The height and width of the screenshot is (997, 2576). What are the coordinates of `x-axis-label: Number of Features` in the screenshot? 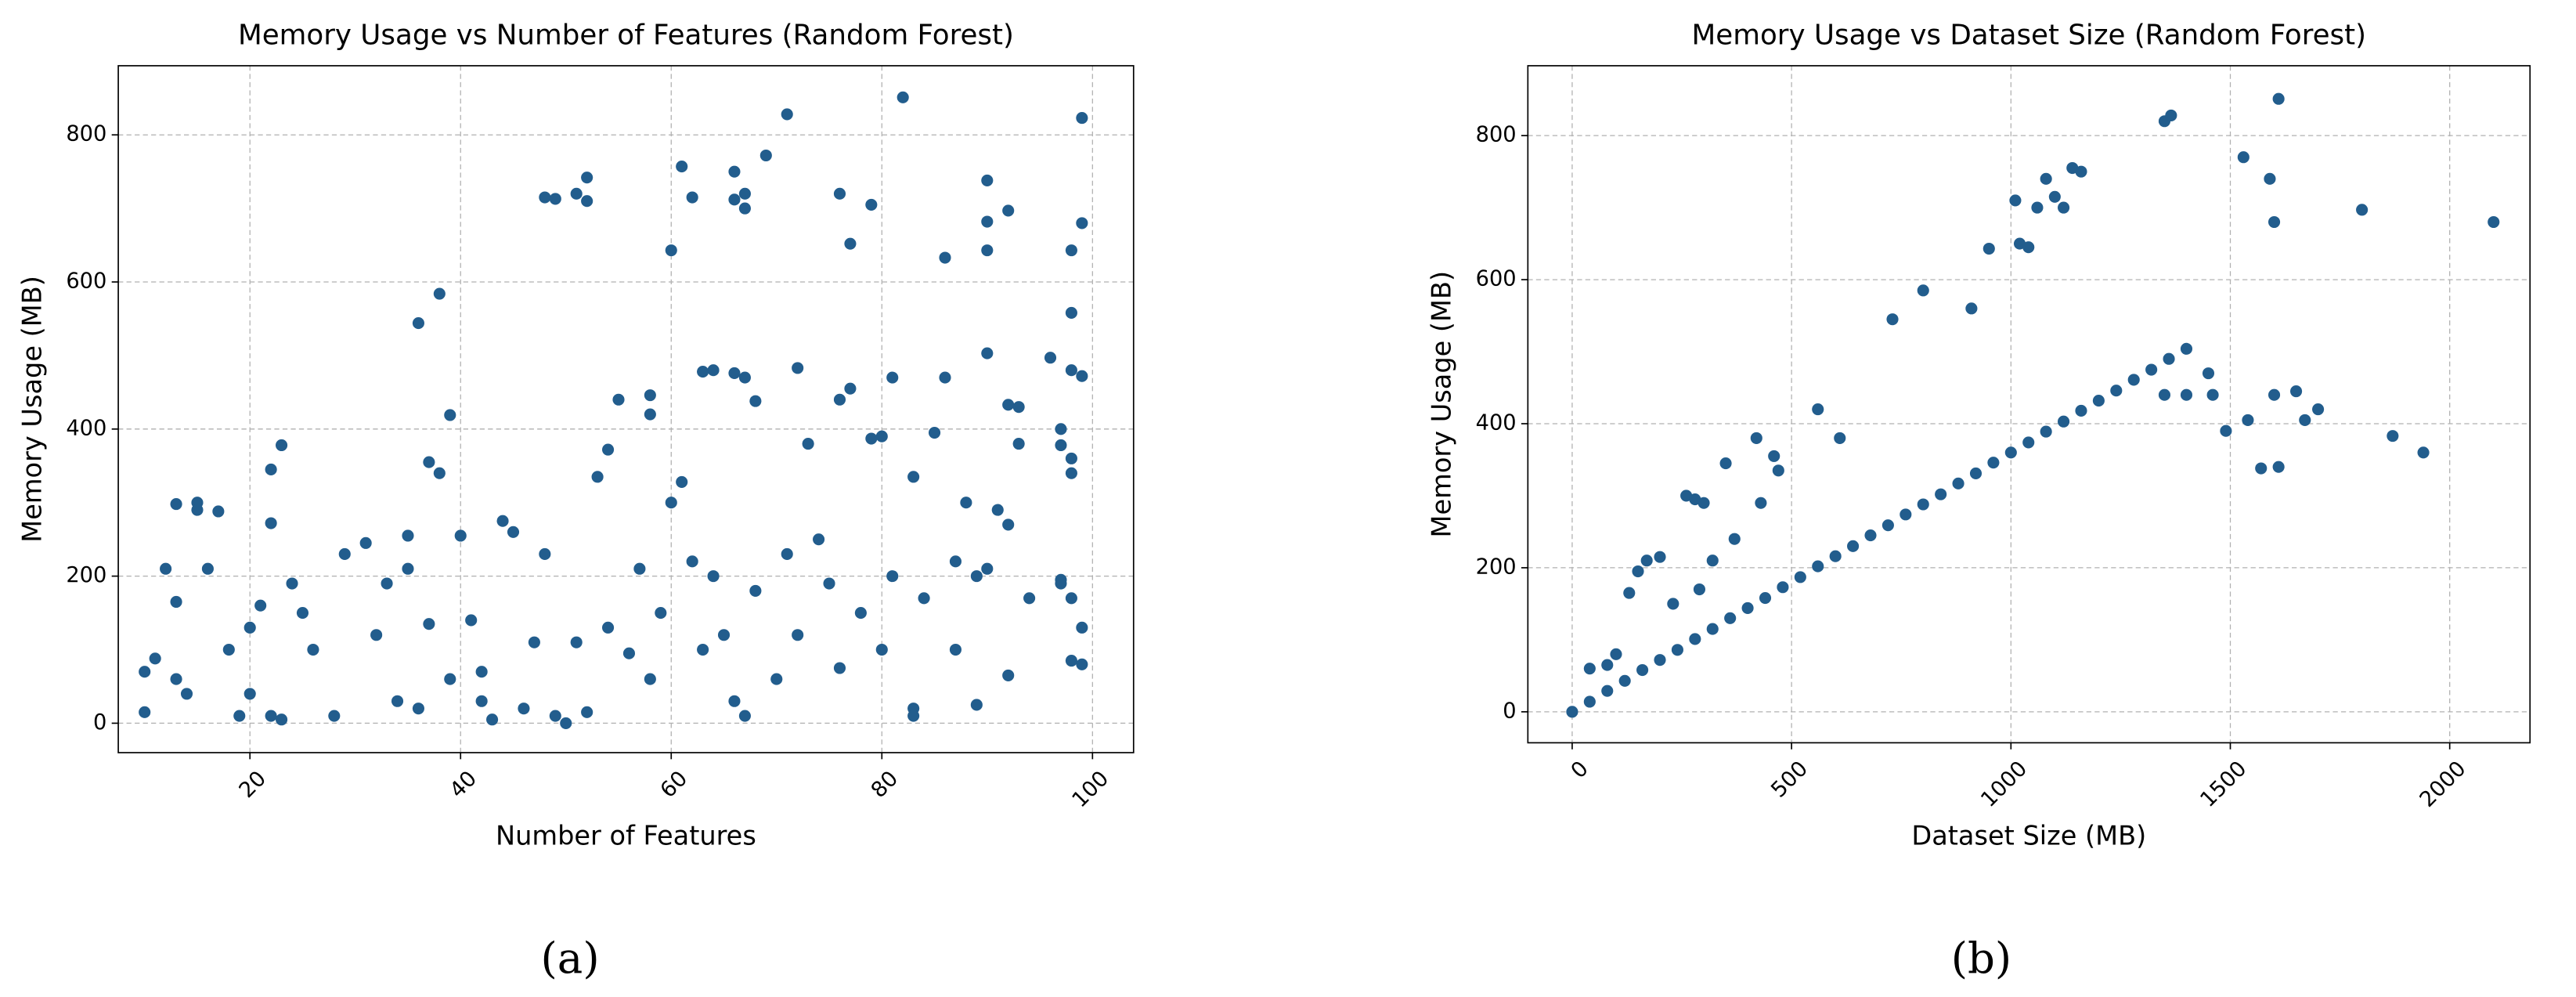 It's located at (626, 836).